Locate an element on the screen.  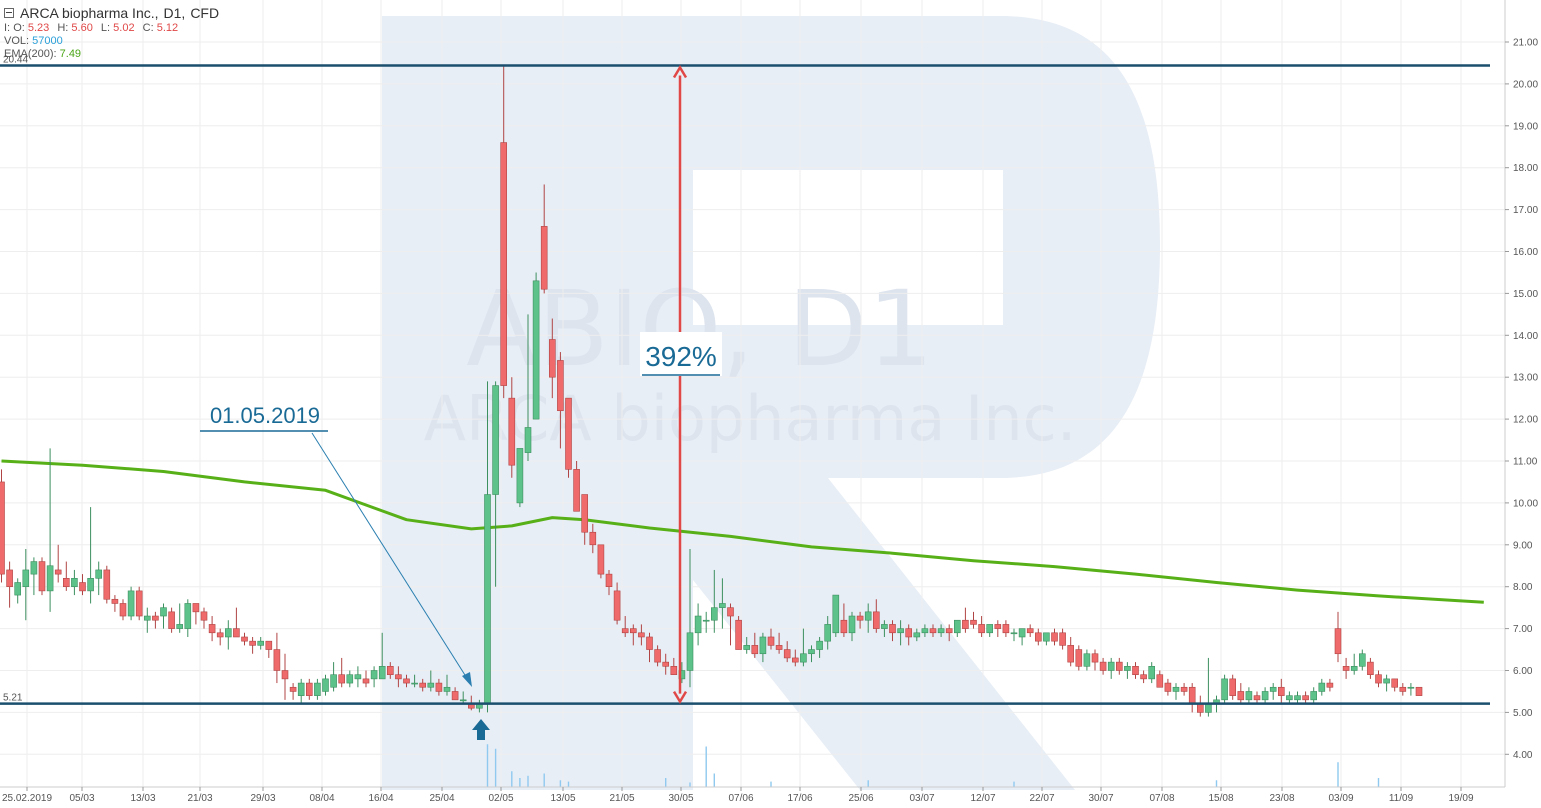
x-tick-label: 21/03 is located at coordinates (199, 798).